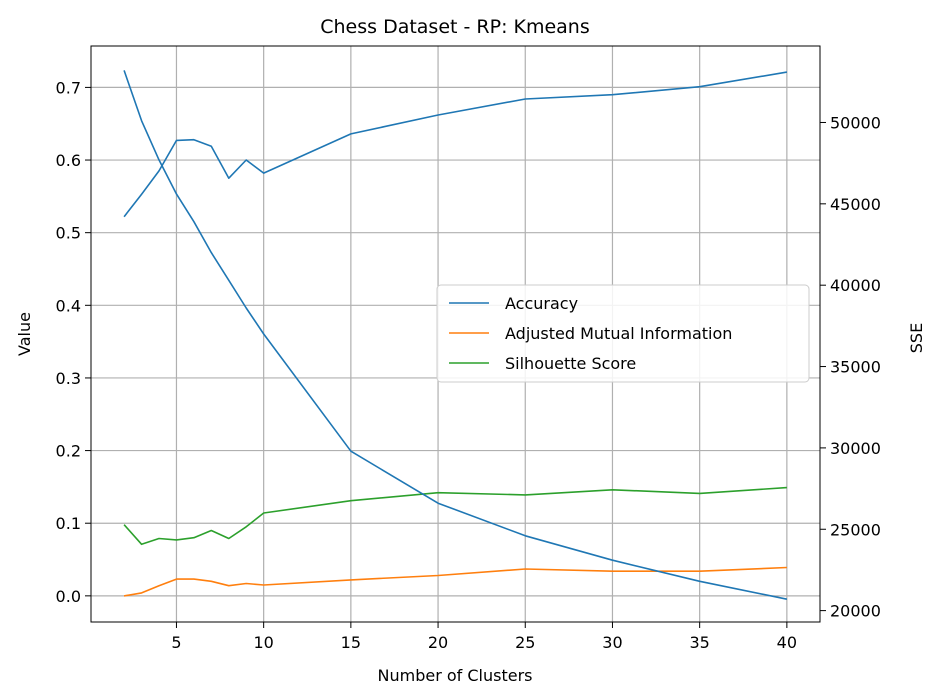 Image resolution: width=943 pixels, height=700 pixels. Describe the element at coordinates (24, 334) in the screenshot. I see `y-axis-label: Value` at that location.